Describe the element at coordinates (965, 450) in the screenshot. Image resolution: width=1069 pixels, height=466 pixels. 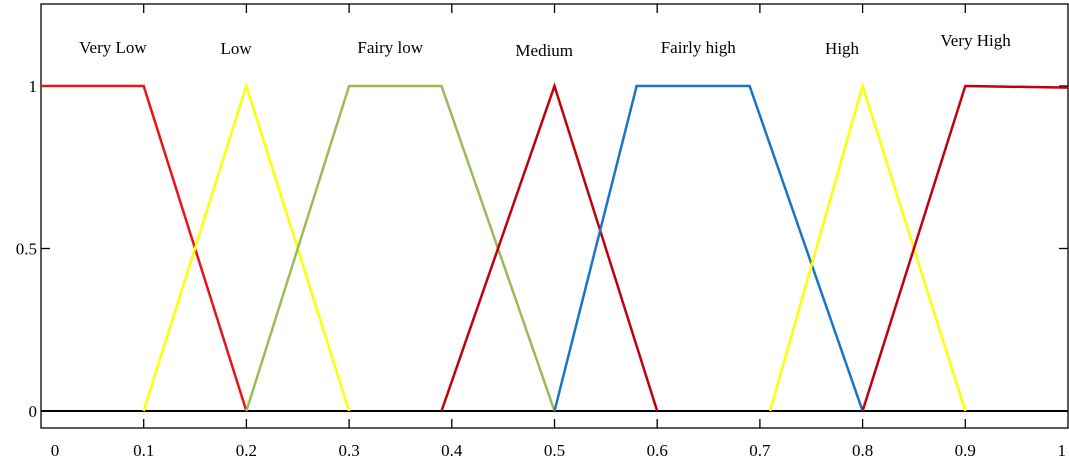
I see `x-tick-label: 0.9` at that location.